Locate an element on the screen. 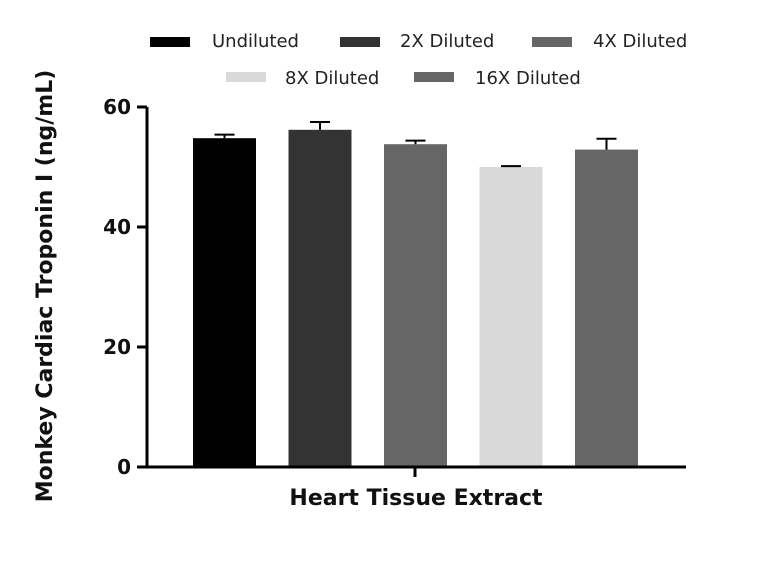  bar-4x-diluted is located at coordinates (415, 305).